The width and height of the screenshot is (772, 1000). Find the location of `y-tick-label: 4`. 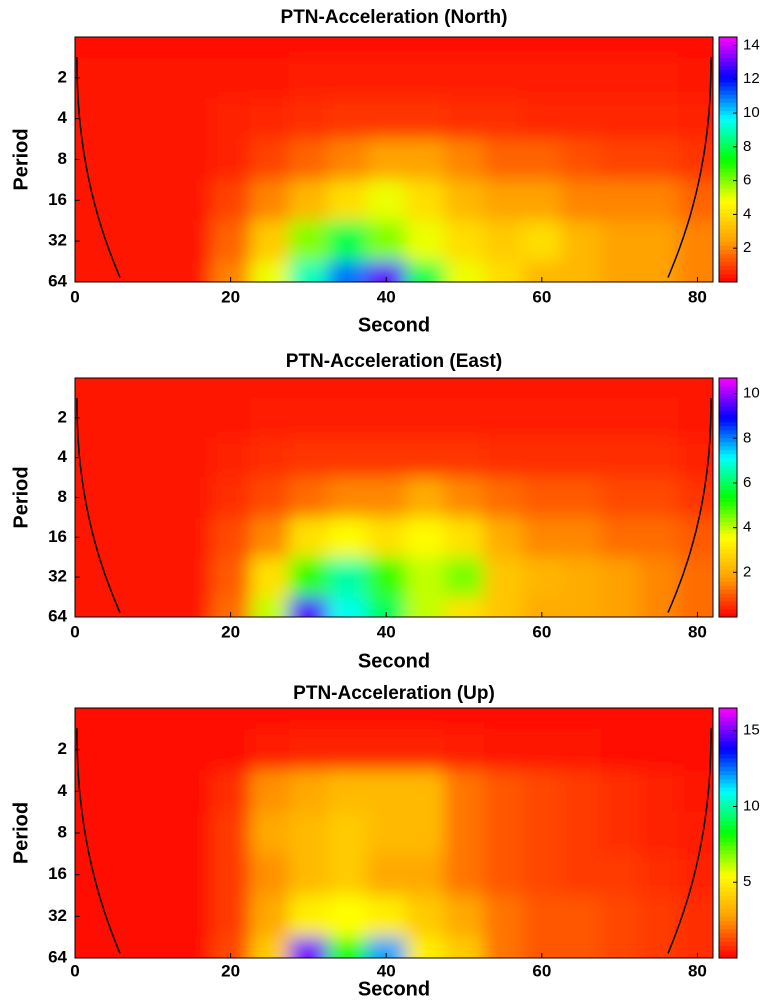

y-tick-label: 4 is located at coordinates (63, 790).